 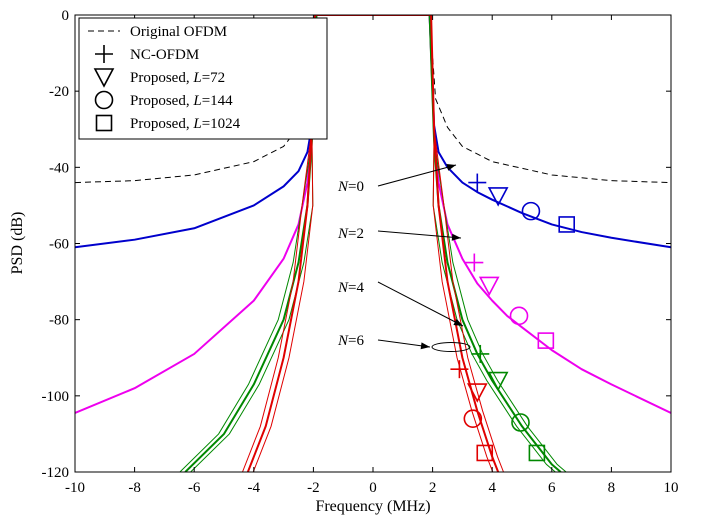 I want to click on x-tick-label: -6, so click(x=194, y=488).